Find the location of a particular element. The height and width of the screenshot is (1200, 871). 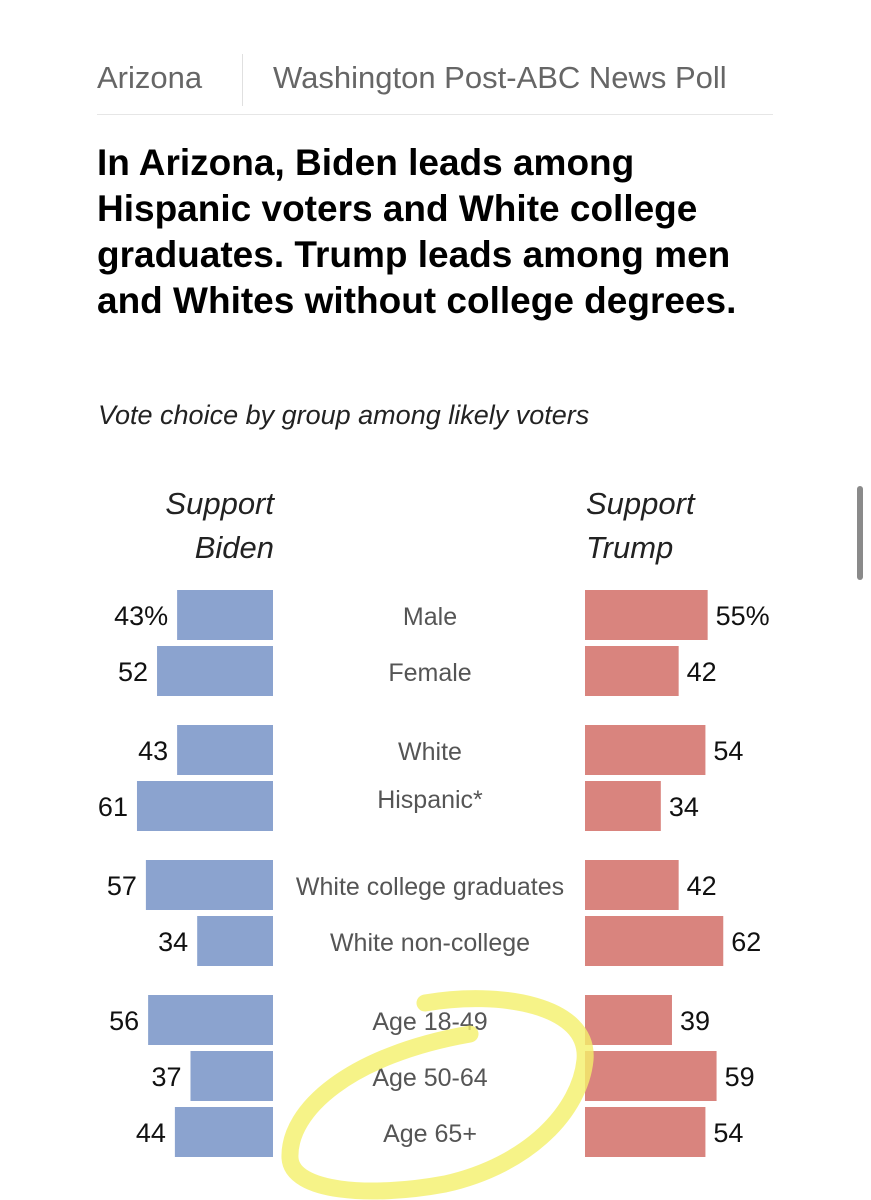

tab-divider is located at coordinates (242, 80).